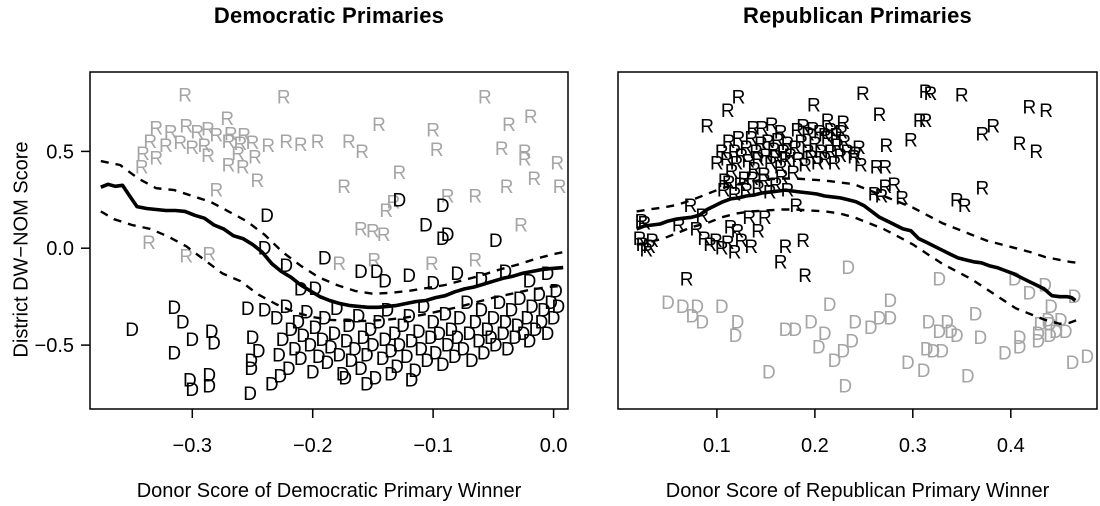  What do you see at coordinates (857, 266) in the screenshot?
I see `lower-confidence-band-line` at bounding box center [857, 266].